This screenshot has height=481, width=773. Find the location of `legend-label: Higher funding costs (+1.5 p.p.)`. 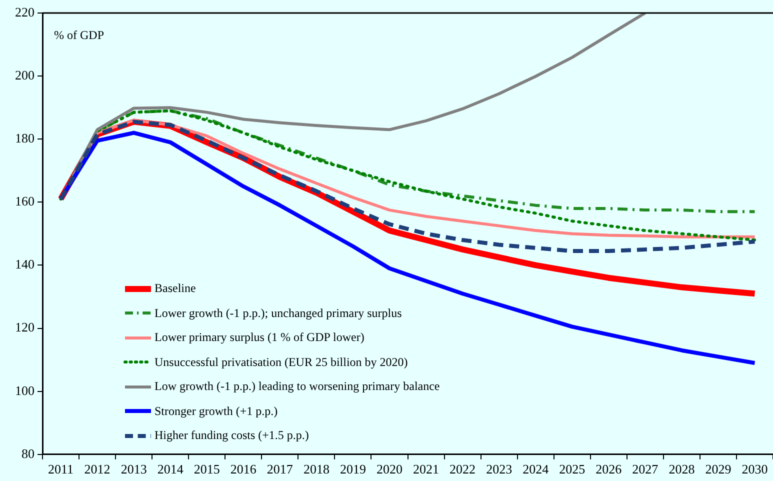

legend-label: Higher funding costs (+1.5 p.p.) is located at coordinates (231, 436).